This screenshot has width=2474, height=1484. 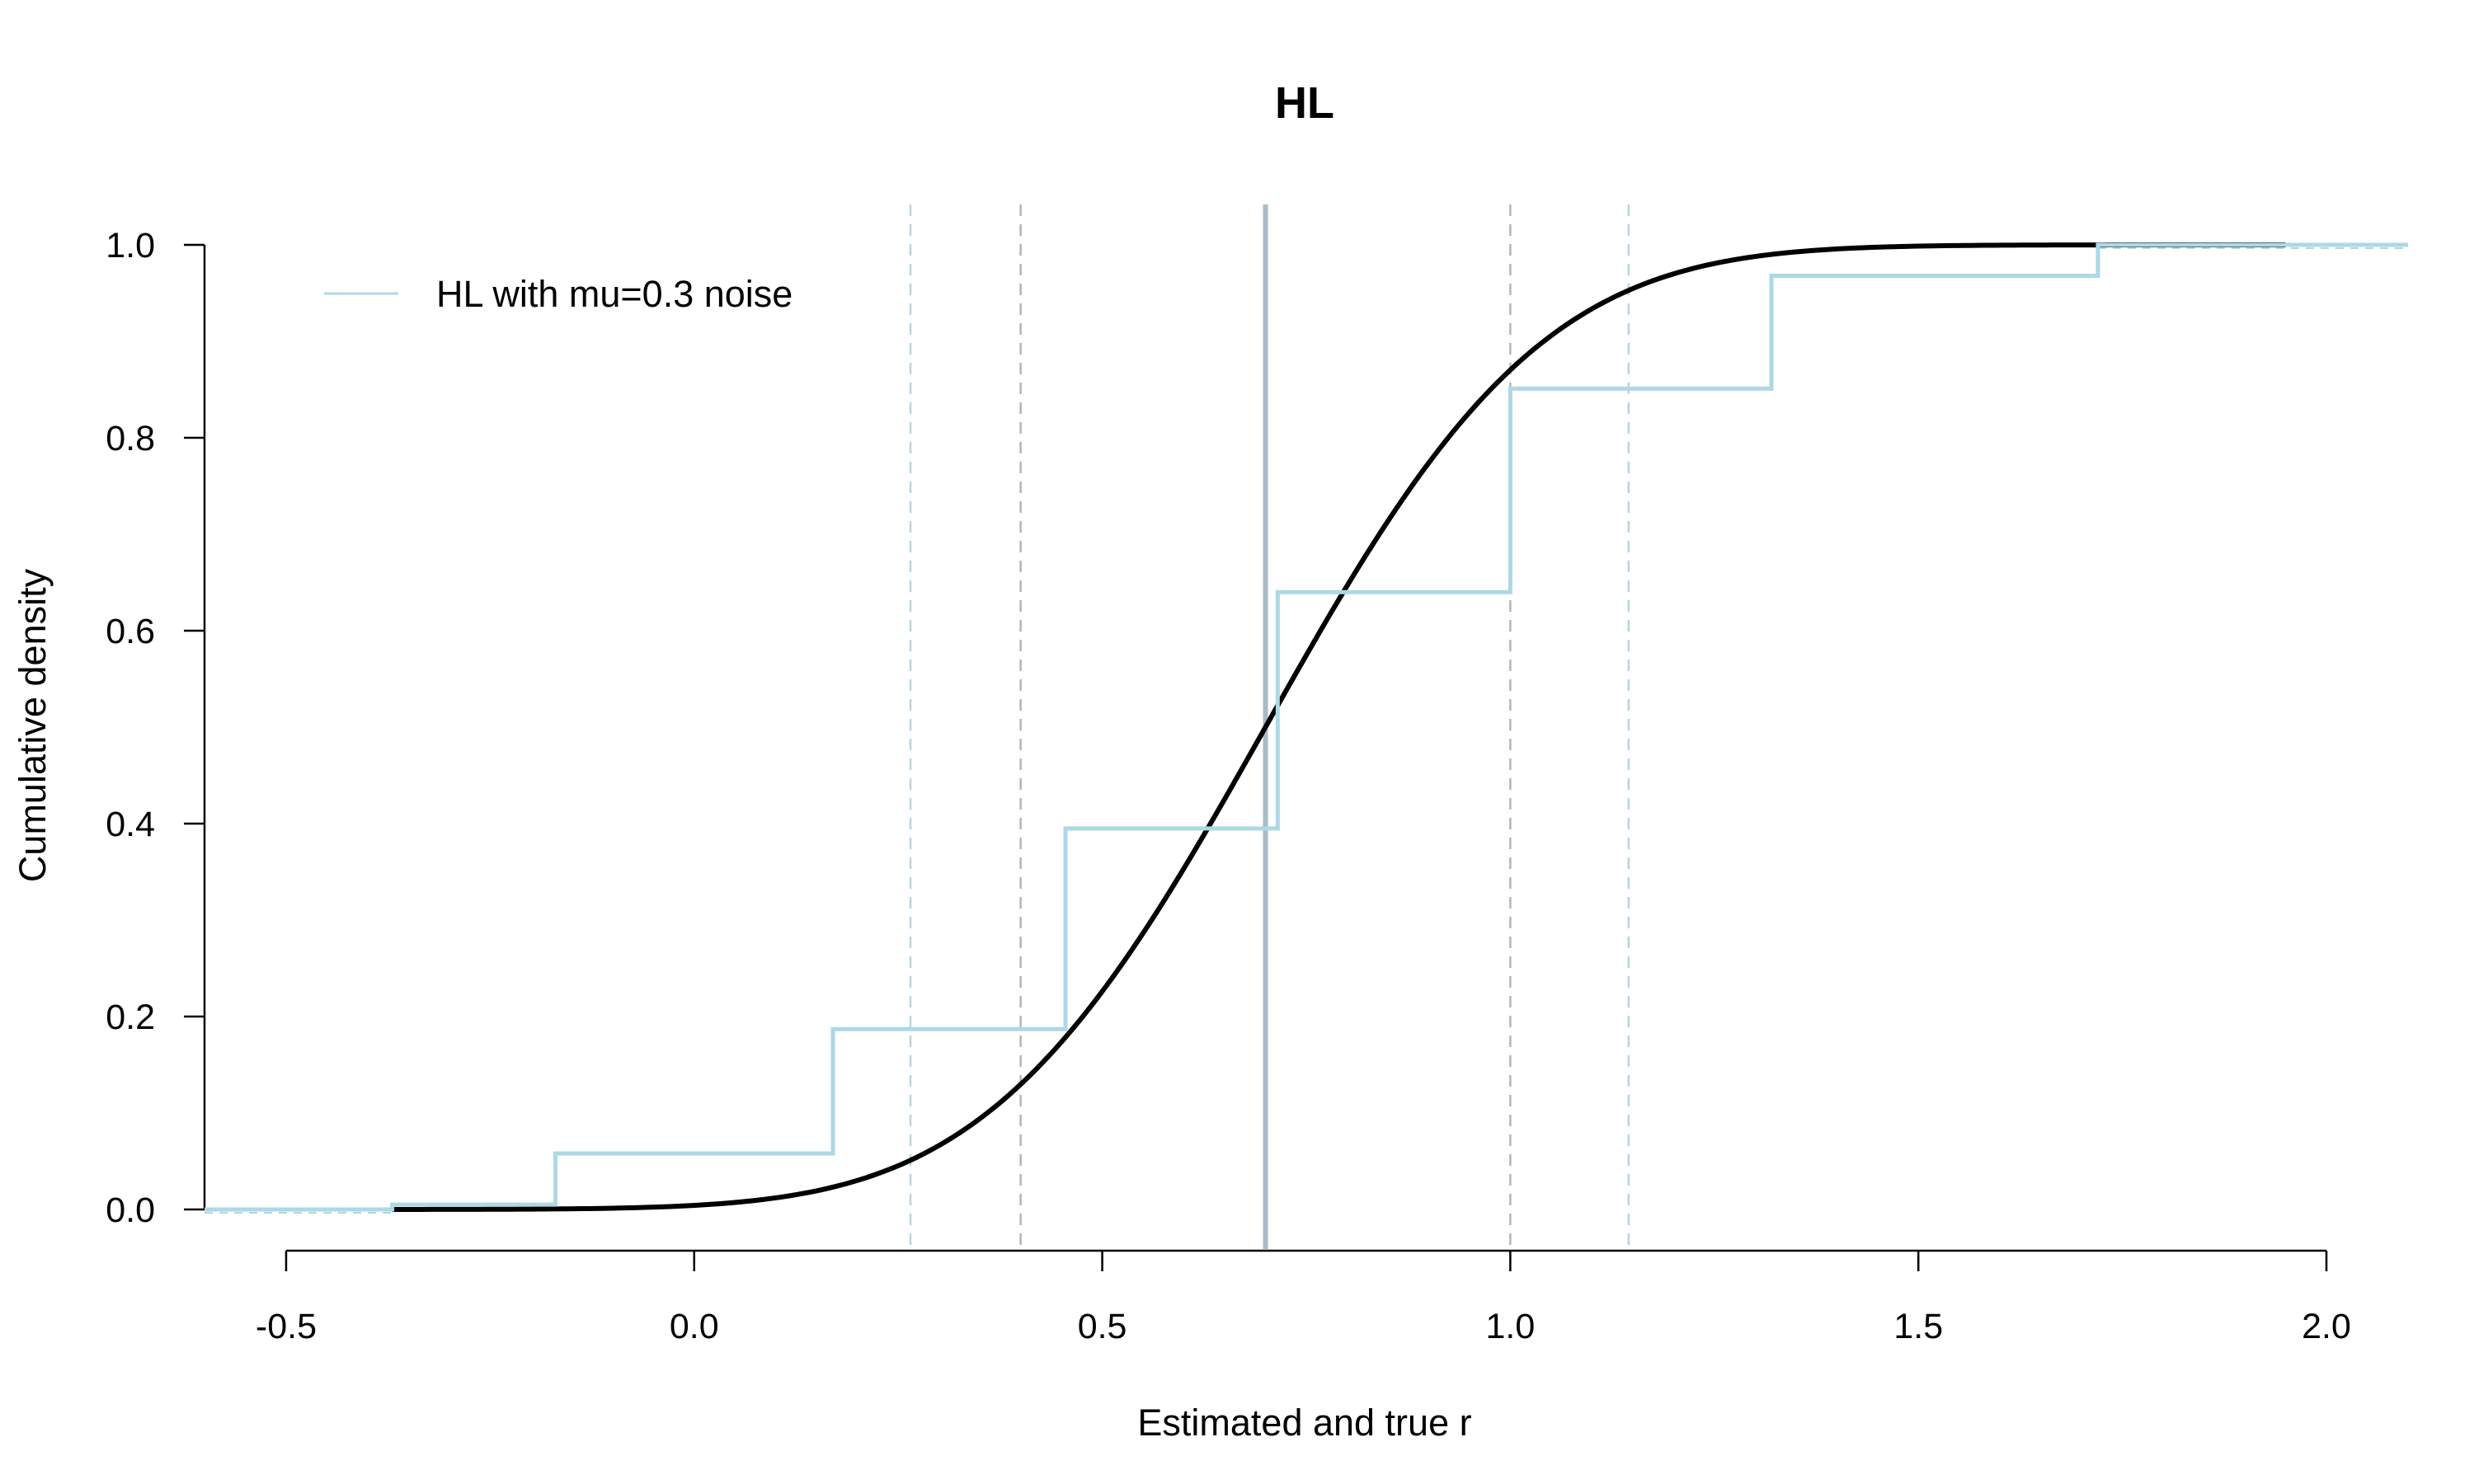 I want to click on x-axis: -0.5 0.0 0.5 1.0 1.5 2.0, so click(x=1303, y=1297).